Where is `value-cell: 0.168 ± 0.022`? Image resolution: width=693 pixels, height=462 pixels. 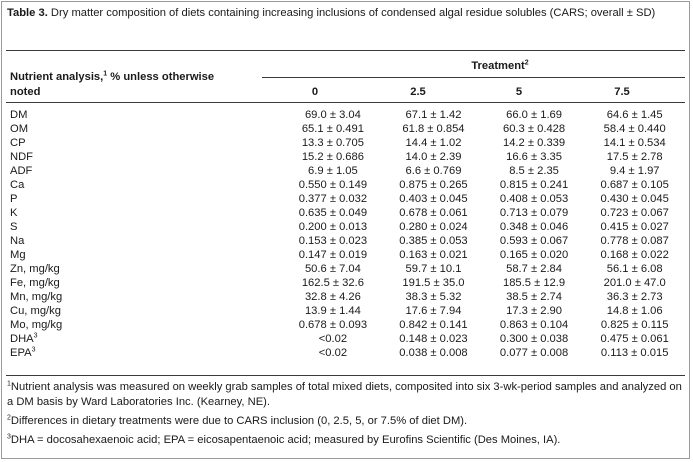
value-cell: 0.168 ± 0.022 is located at coordinates (634, 255).